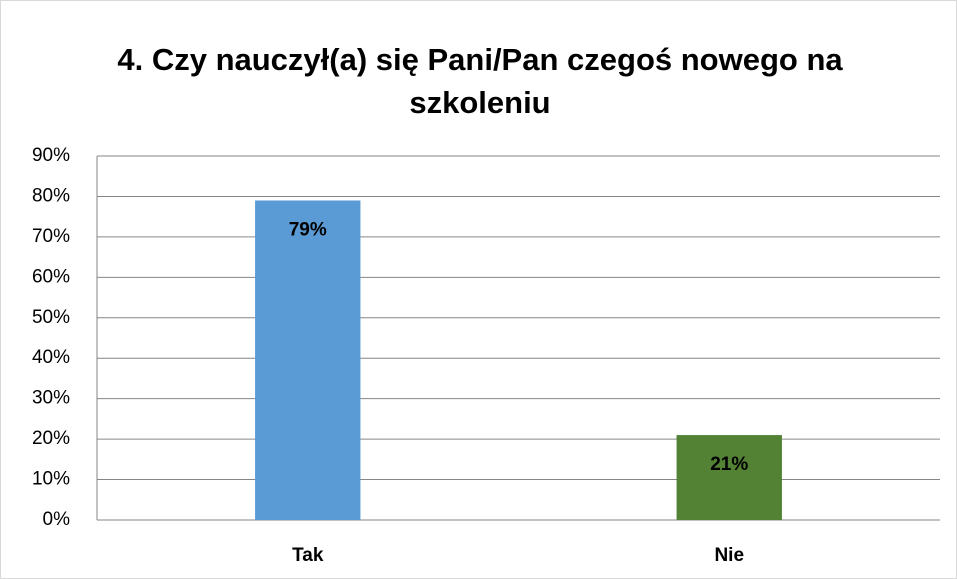 This screenshot has width=957, height=579. I want to click on x-tick-label: Tak, so click(308, 555).